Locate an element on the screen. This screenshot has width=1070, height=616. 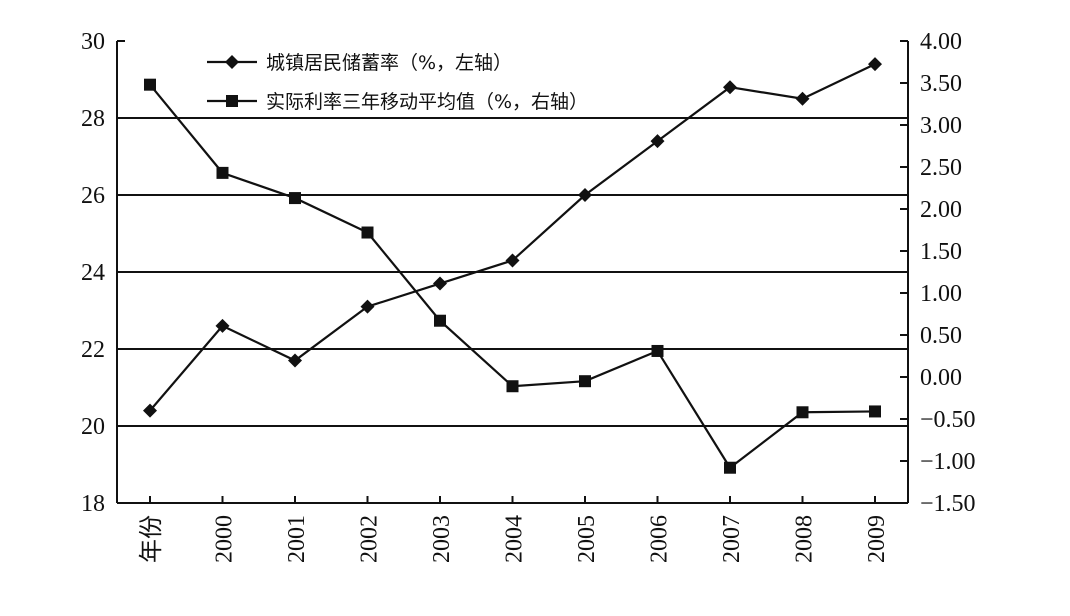
right-tick-label: −0.50 is located at coordinates (948, 420).